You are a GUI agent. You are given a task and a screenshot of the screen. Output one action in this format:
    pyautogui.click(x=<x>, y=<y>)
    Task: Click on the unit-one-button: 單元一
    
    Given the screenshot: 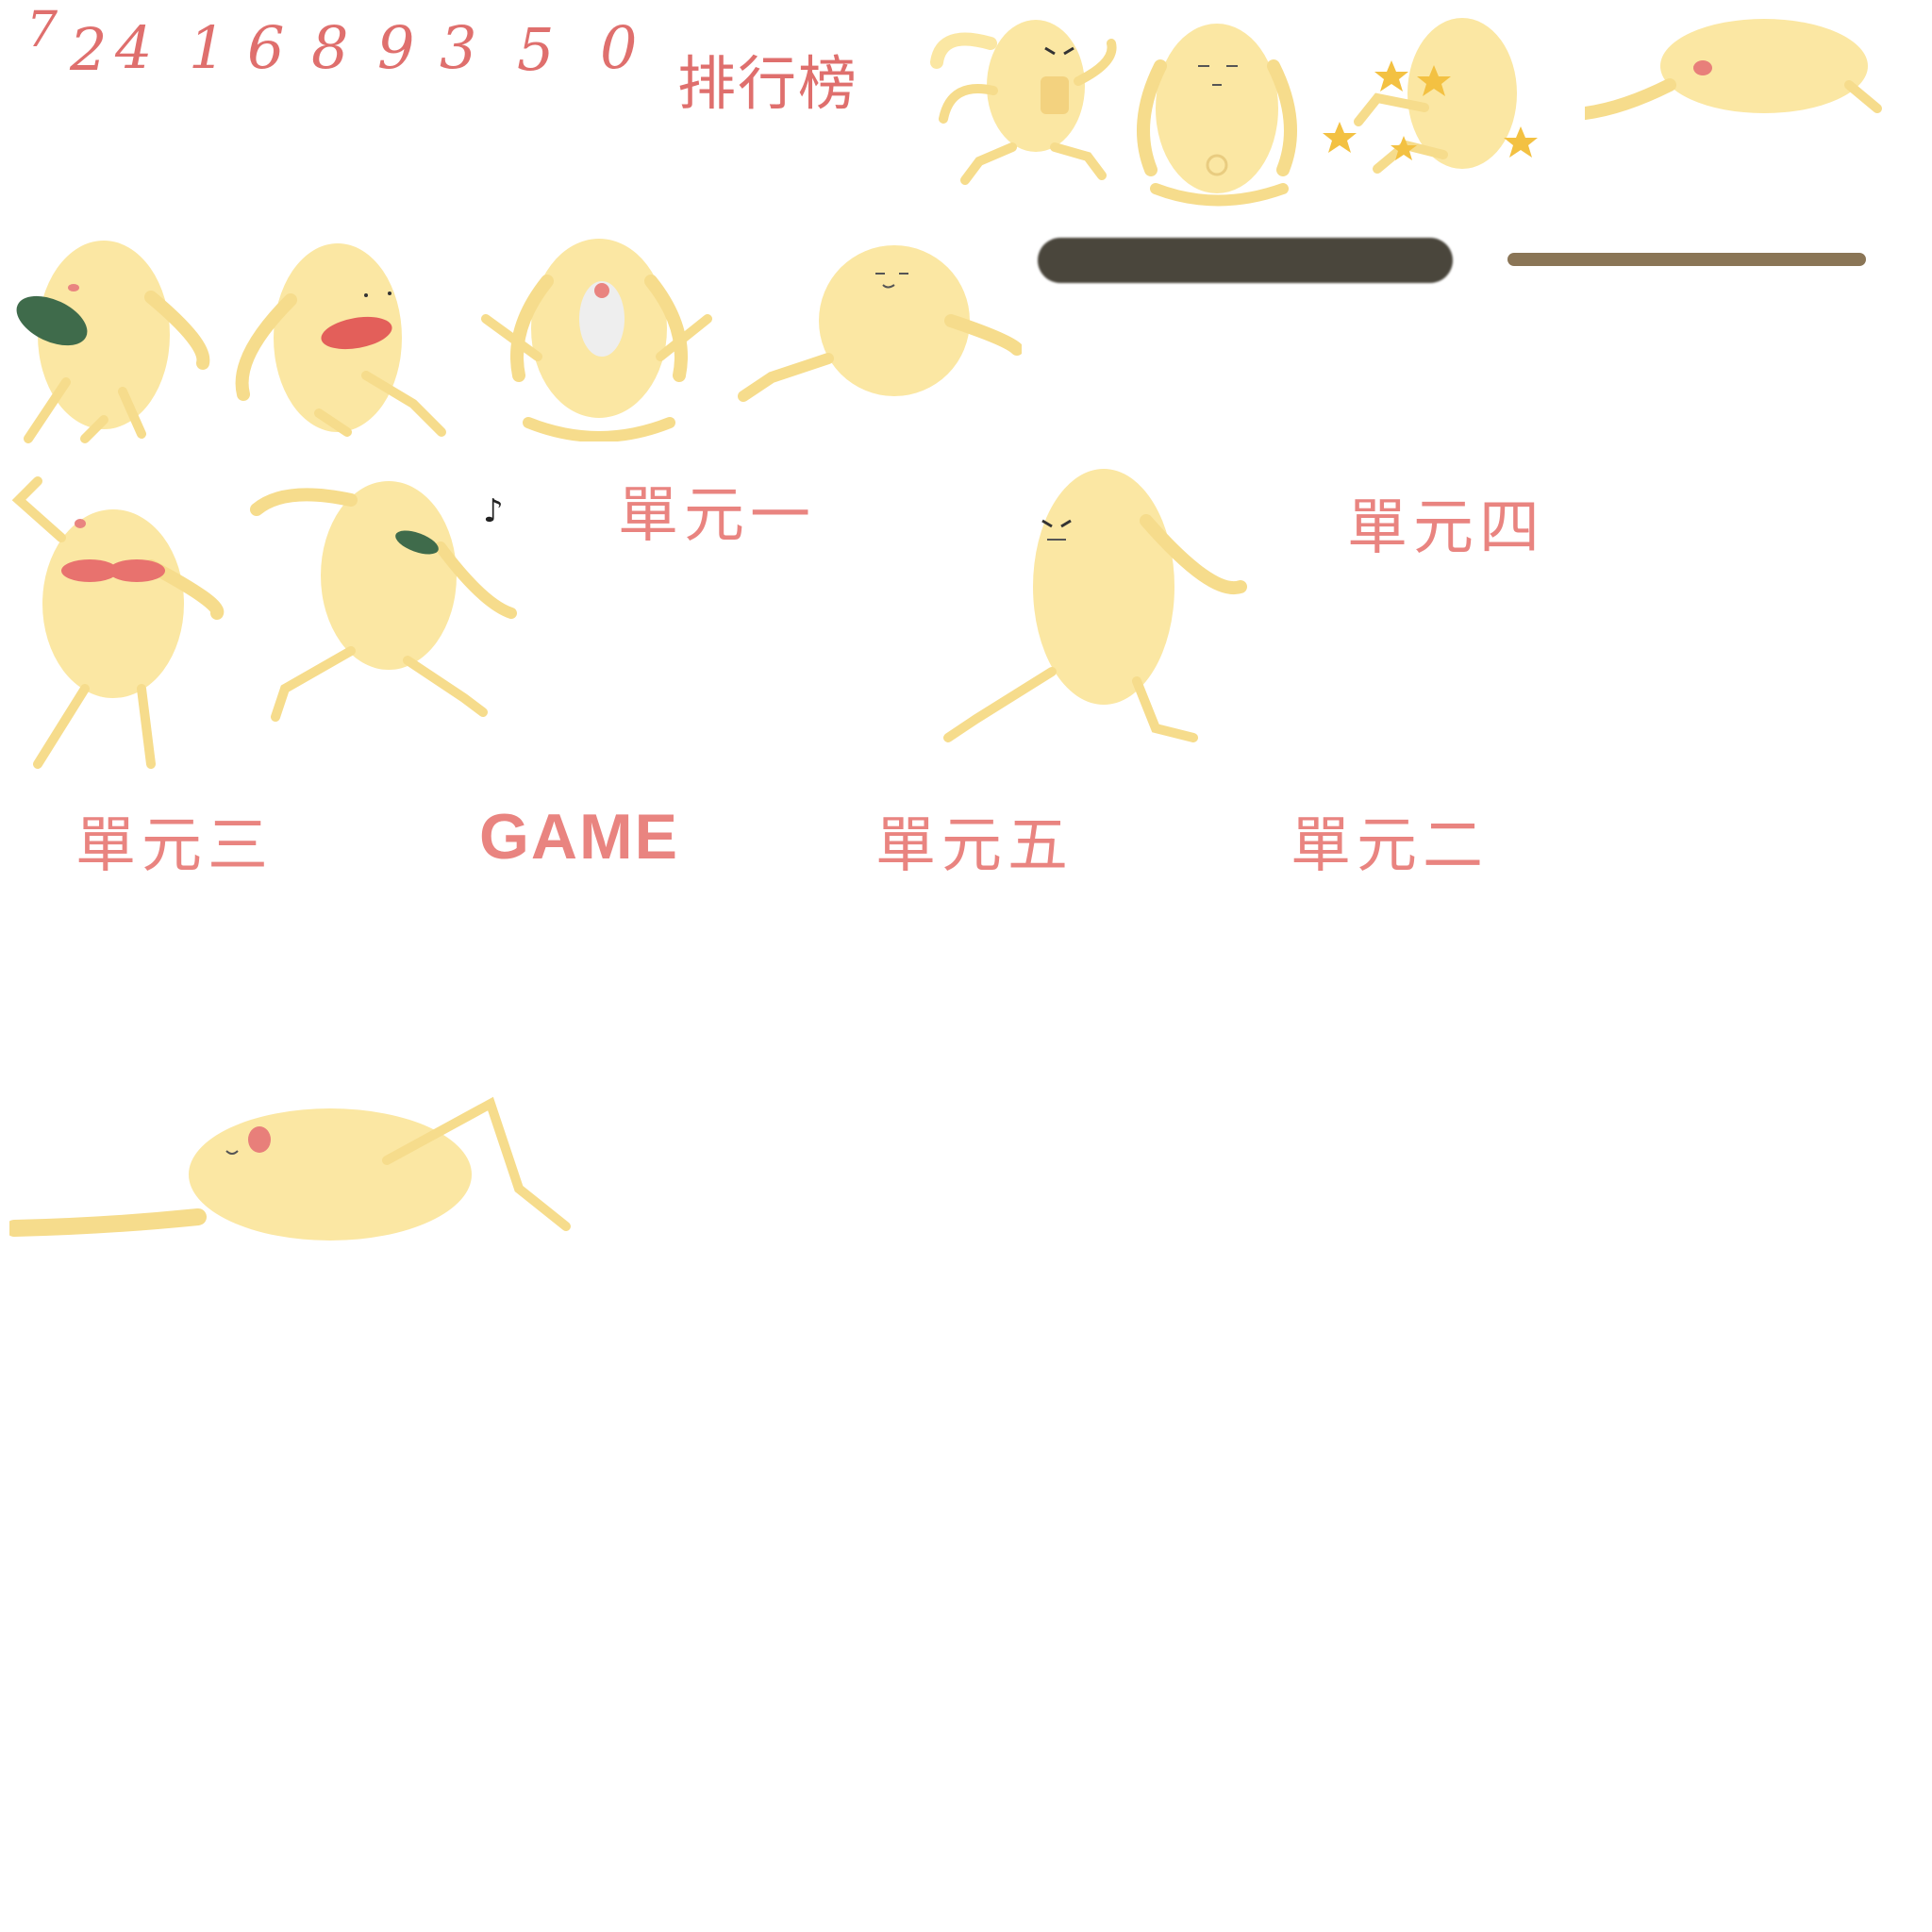 What is the action you would take?
    pyautogui.click(x=717, y=516)
    